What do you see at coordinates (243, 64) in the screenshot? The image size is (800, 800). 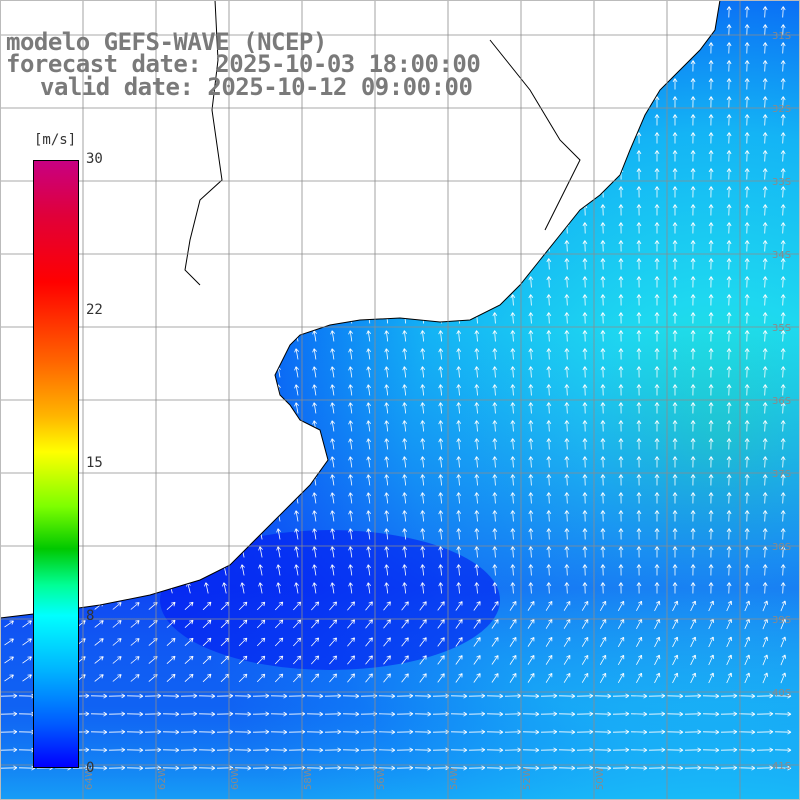 I see `forecast-date: forecast date: 2025-10-03 18:00:00` at bounding box center [243, 64].